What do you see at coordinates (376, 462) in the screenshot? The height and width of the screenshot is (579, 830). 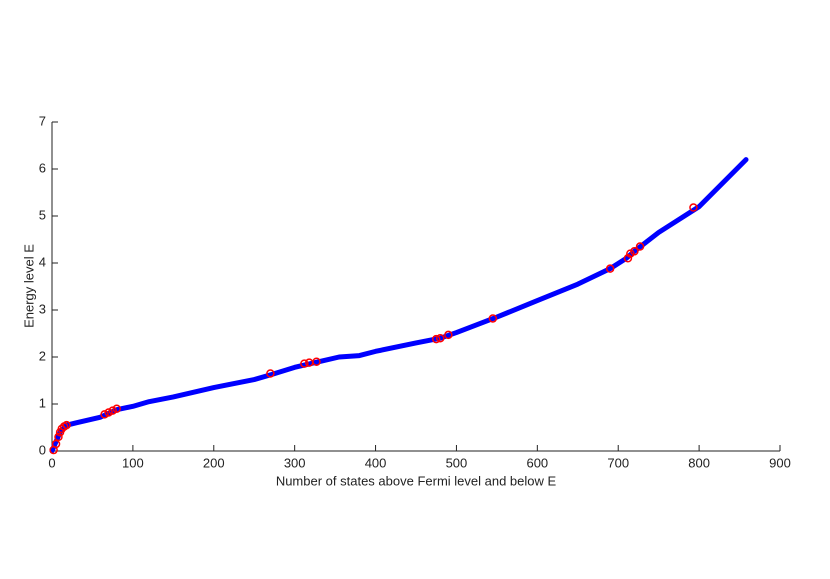 I see `x-tick-label: 400` at bounding box center [376, 462].